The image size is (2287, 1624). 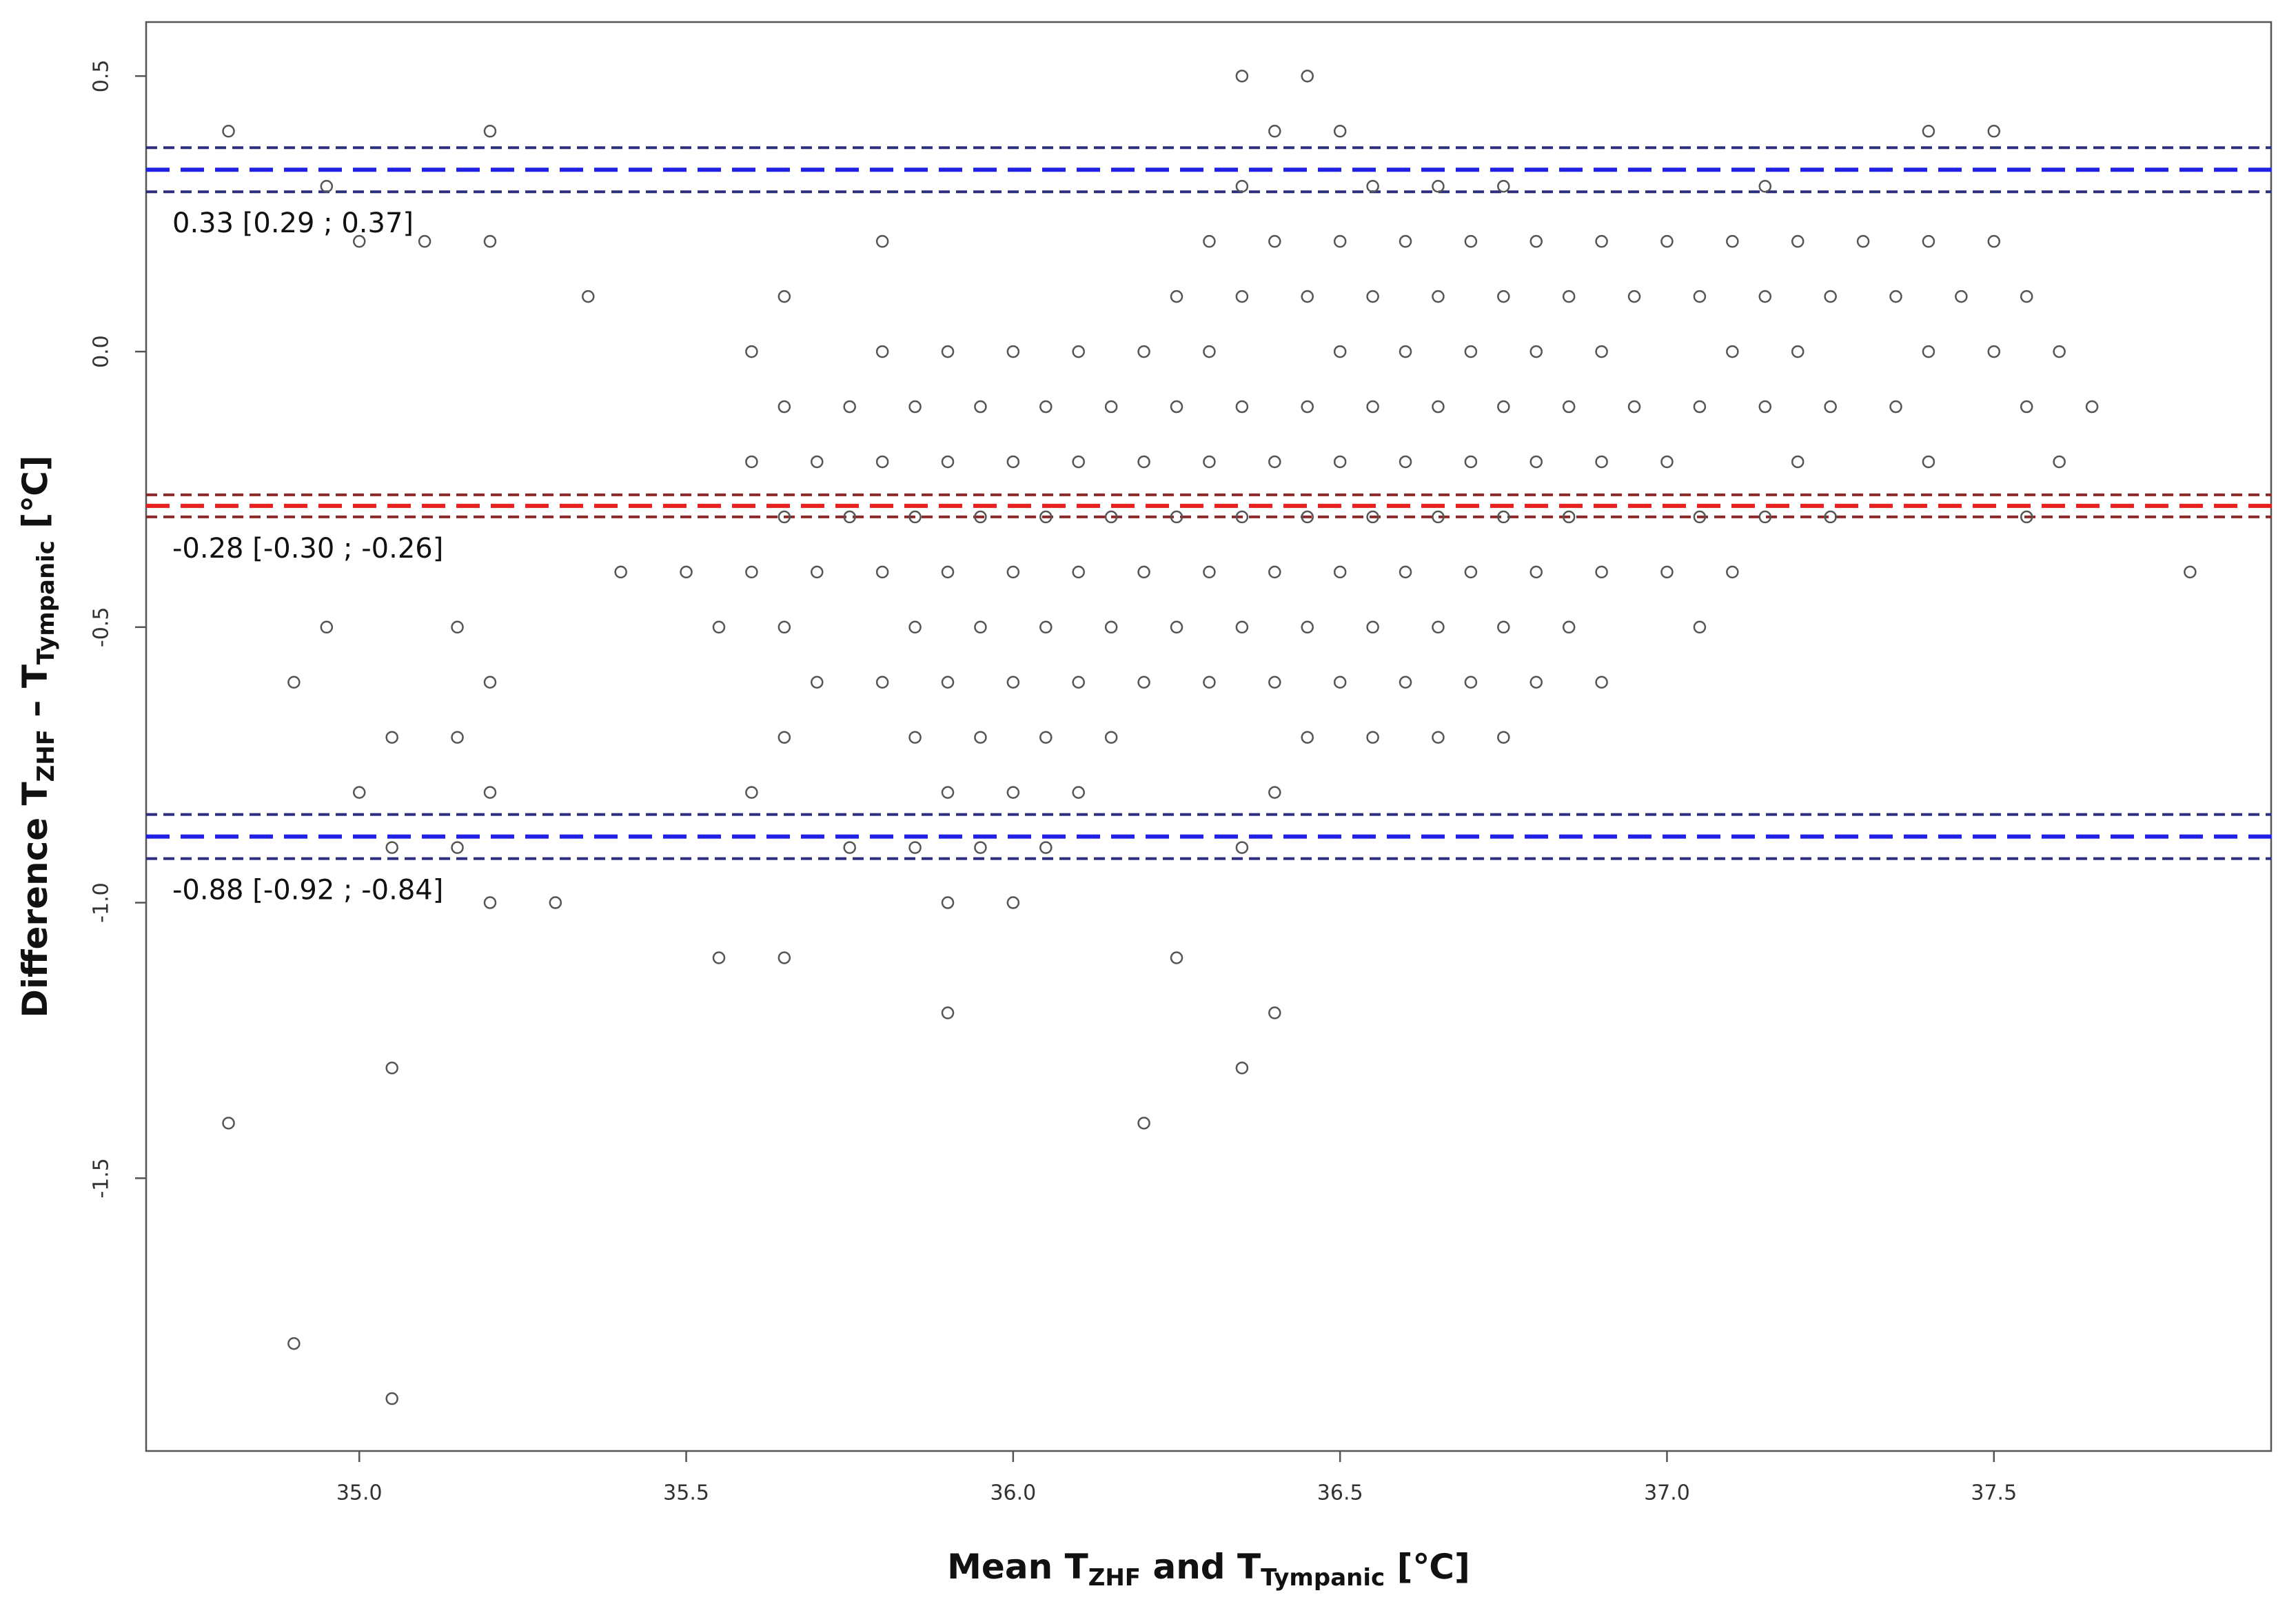 I want to click on subscript: Tympanic, so click(x=46, y=602).